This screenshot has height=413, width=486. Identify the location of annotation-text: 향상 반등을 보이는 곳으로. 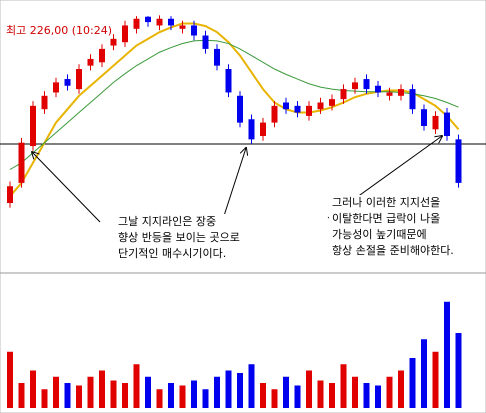
(179, 237).